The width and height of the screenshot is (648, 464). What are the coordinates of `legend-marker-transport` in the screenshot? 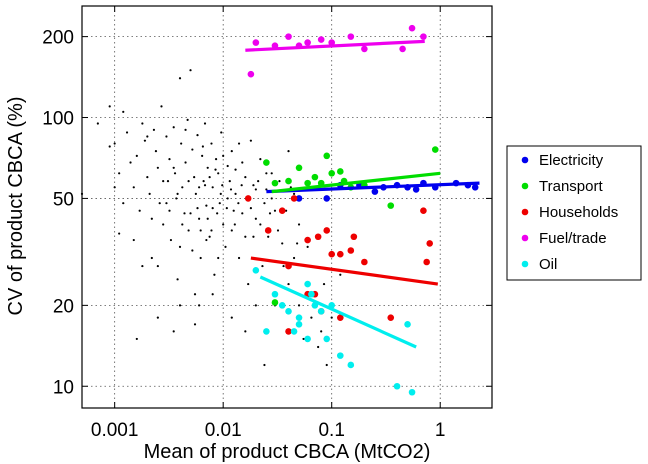 It's located at (525, 186).